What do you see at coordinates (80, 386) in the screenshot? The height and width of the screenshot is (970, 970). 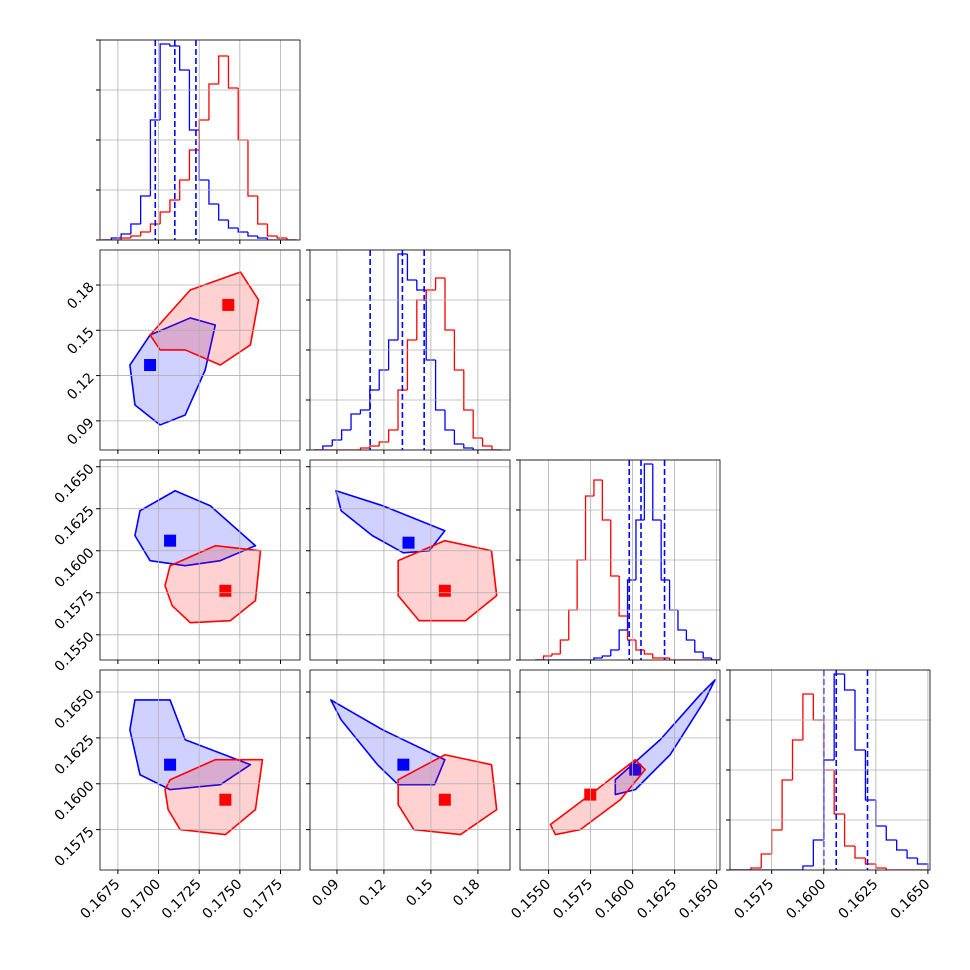 I see `y-tick-label: 0.12` at bounding box center [80, 386].